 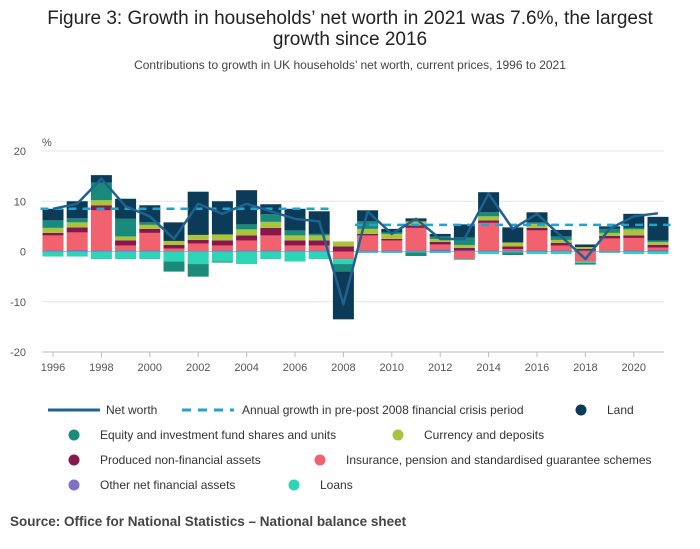 I want to click on y-tick-label: -10, so click(x=18, y=303).